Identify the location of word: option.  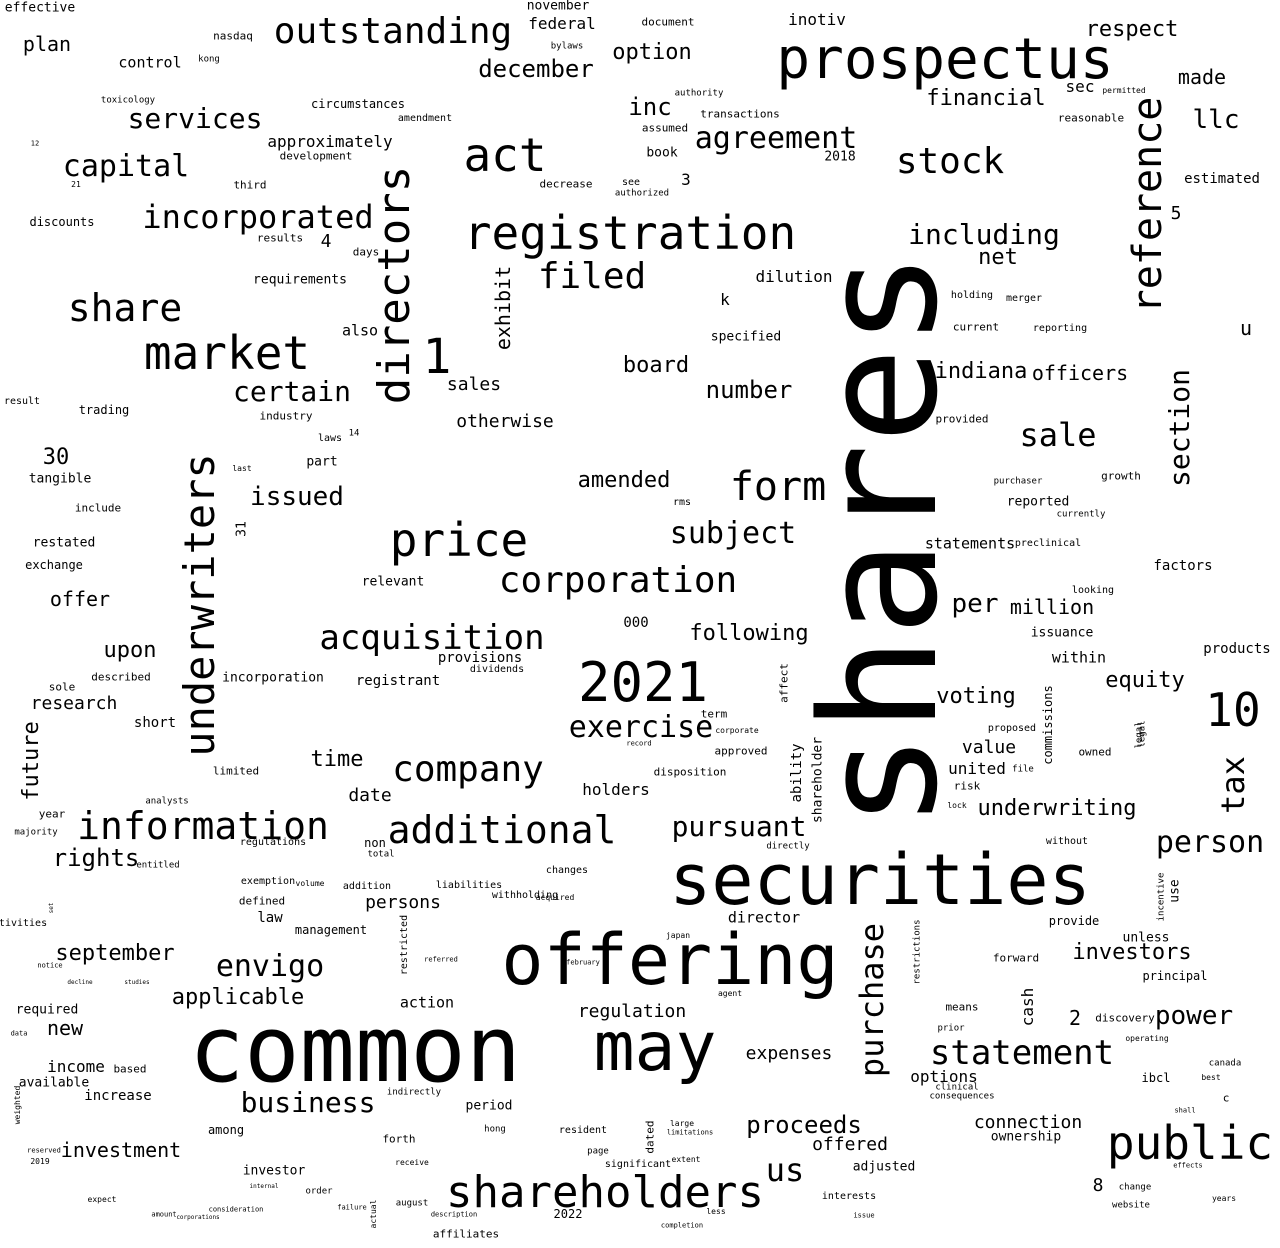
(652, 52).